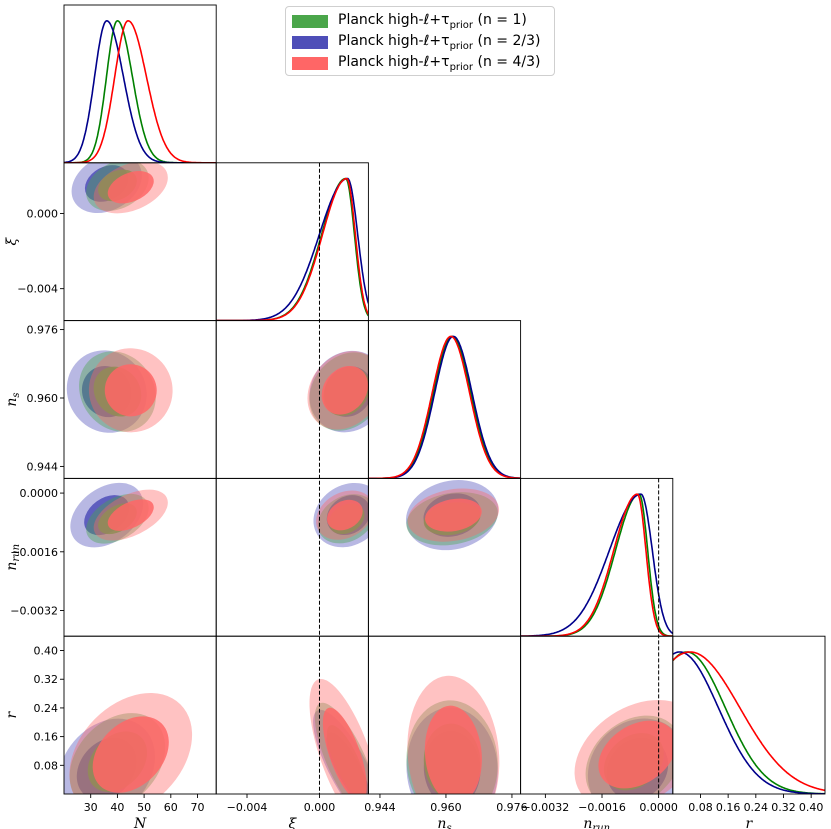 The width and height of the screenshot is (831, 829). Describe the element at coordinates (783, 807) in the screenshot. I see `x-tick-label-r-3: 0.32` at that location.